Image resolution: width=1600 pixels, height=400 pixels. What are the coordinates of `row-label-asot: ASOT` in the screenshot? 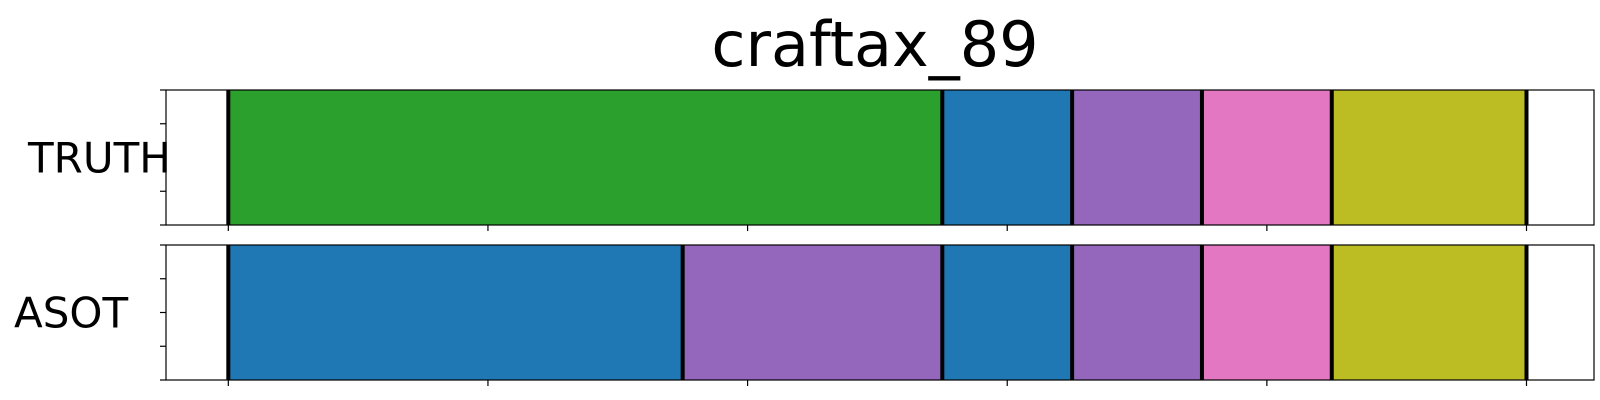 It's located at (71, 313).